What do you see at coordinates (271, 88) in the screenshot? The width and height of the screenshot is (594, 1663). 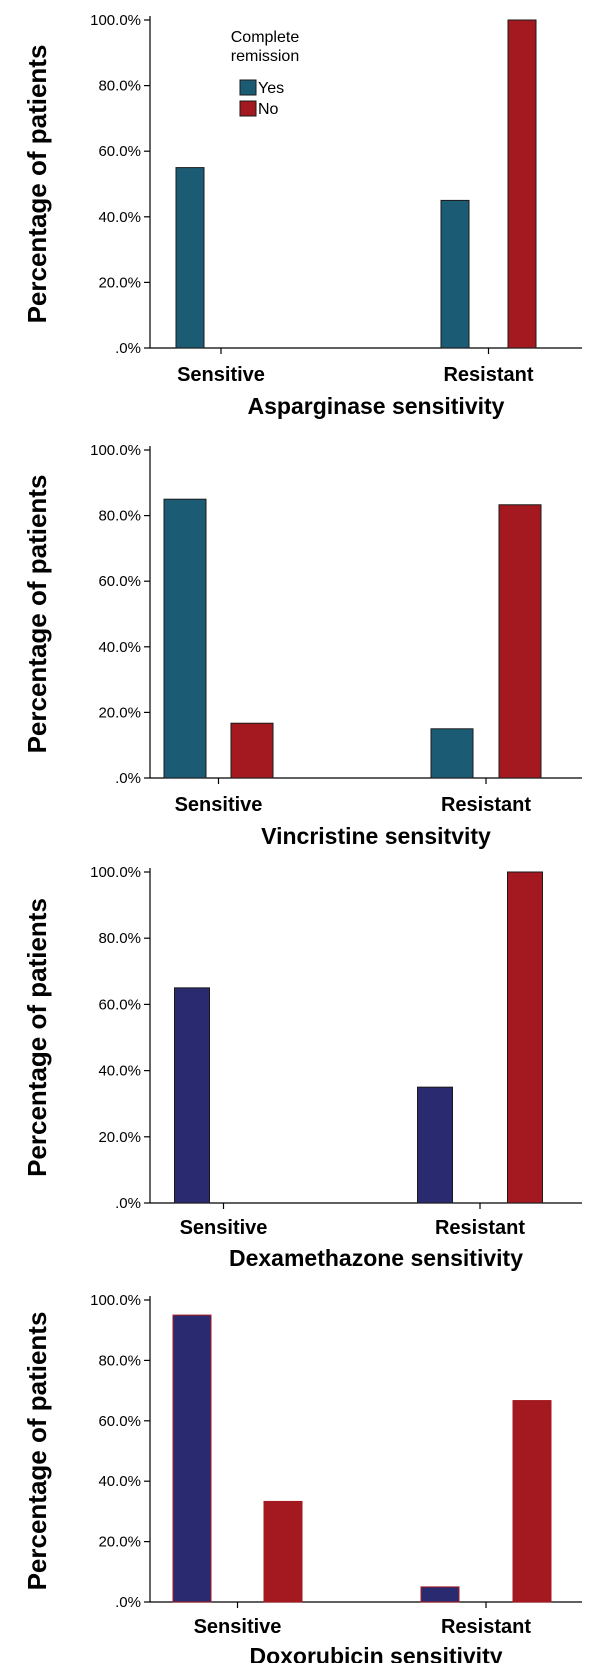 I see `legend-label-yes: Yes` at bounding box center [271, 88].